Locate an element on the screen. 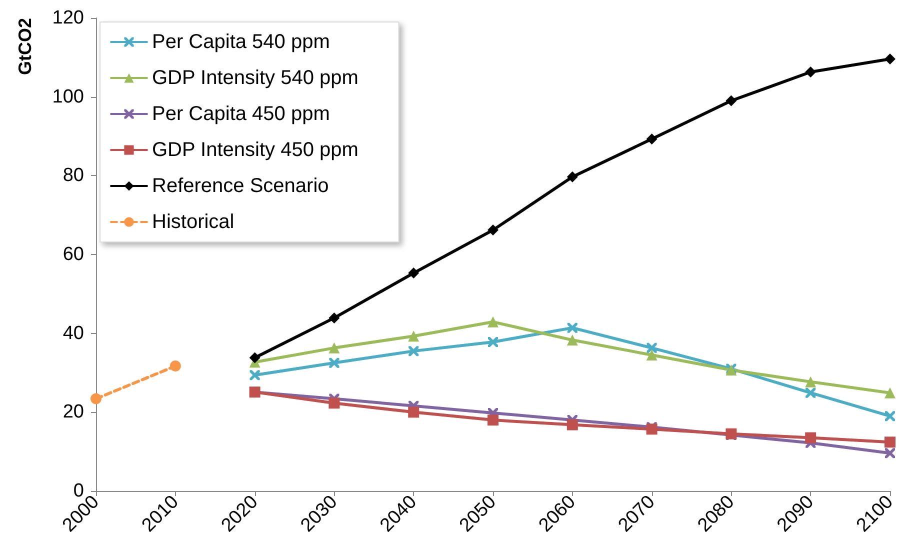 The width and height of the screenshot is (922, 558). y-tick-label: 20 is located at coordinates (73, 412).